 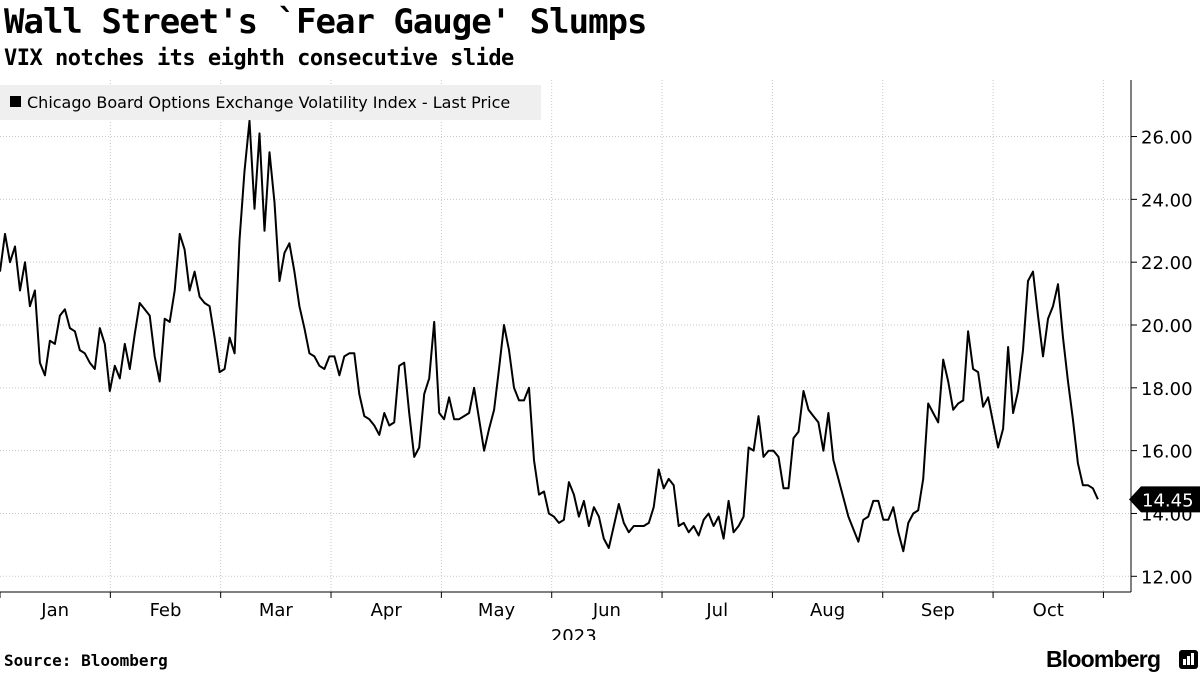 What do you see at coordinates (276, 610) in the screenshot?
I see `x-tick-label: Mar` at bounding box center [276, 610].